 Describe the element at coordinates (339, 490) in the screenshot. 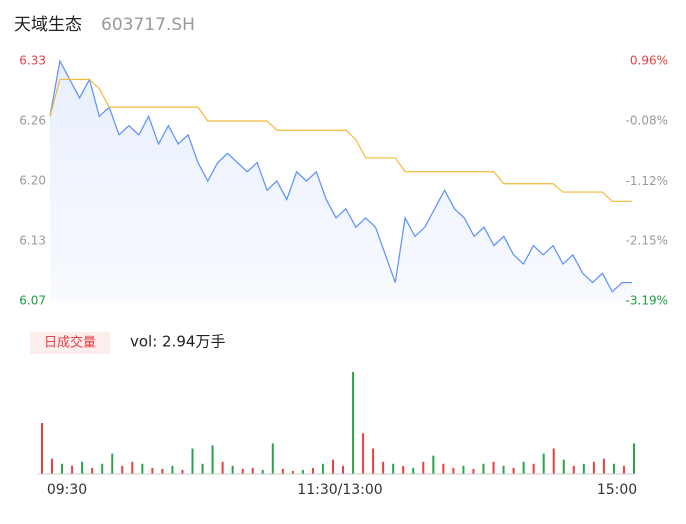

I see `x-tick-label: 11:30/13:00` at that location.